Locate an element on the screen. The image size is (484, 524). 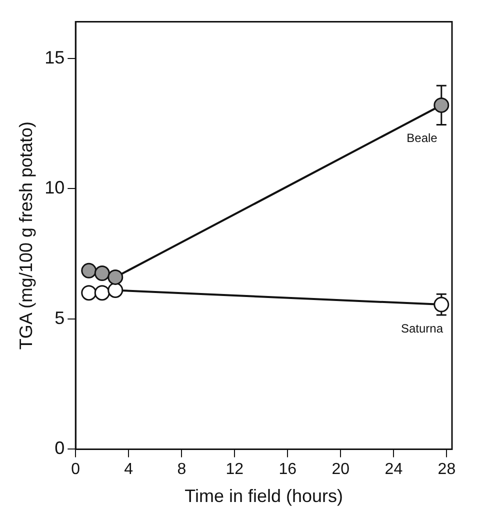
y-tick-label: 10 is located at coordinates (54, 188).